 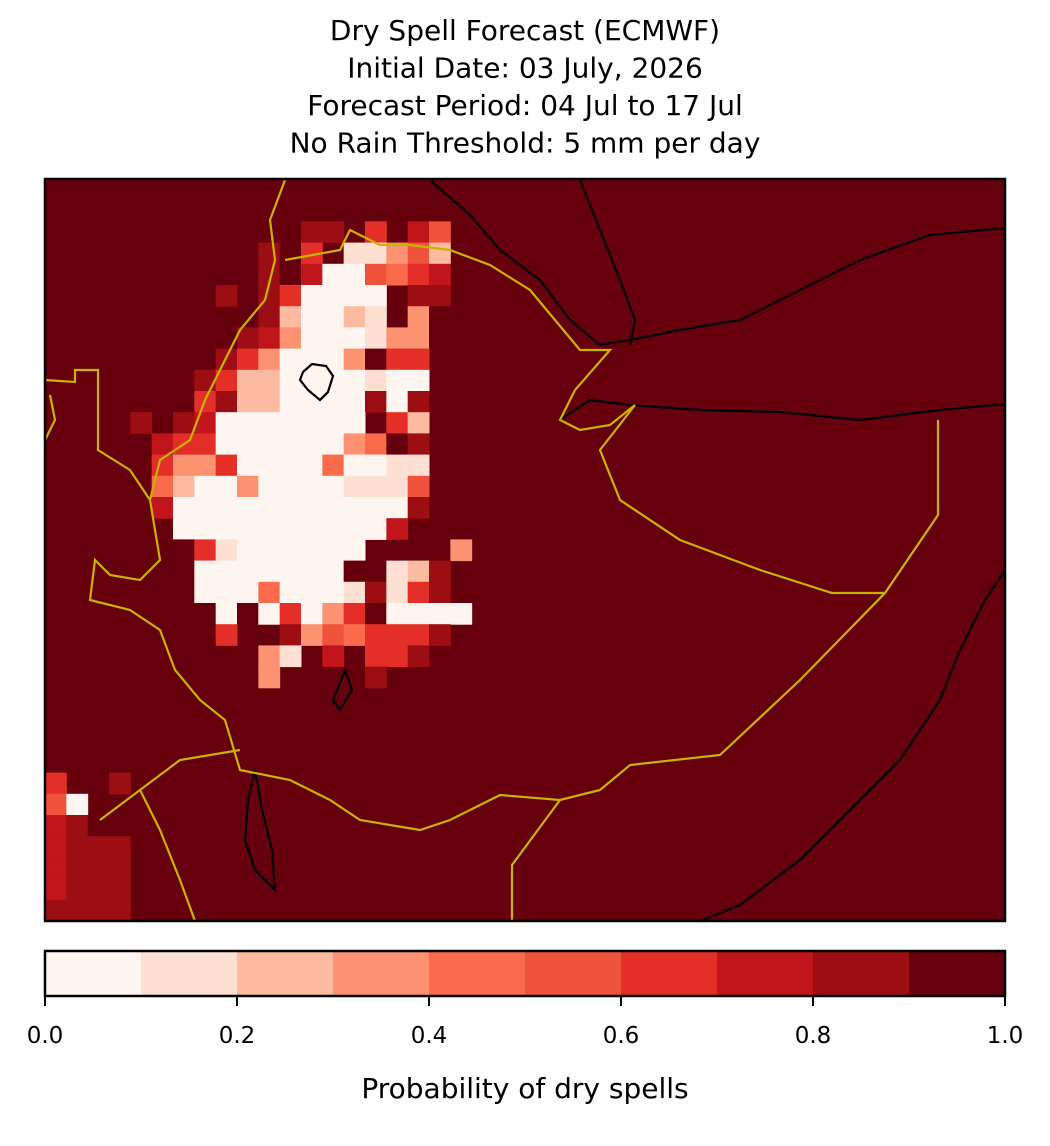 I want to click on lake, so click(x=260, y=831).